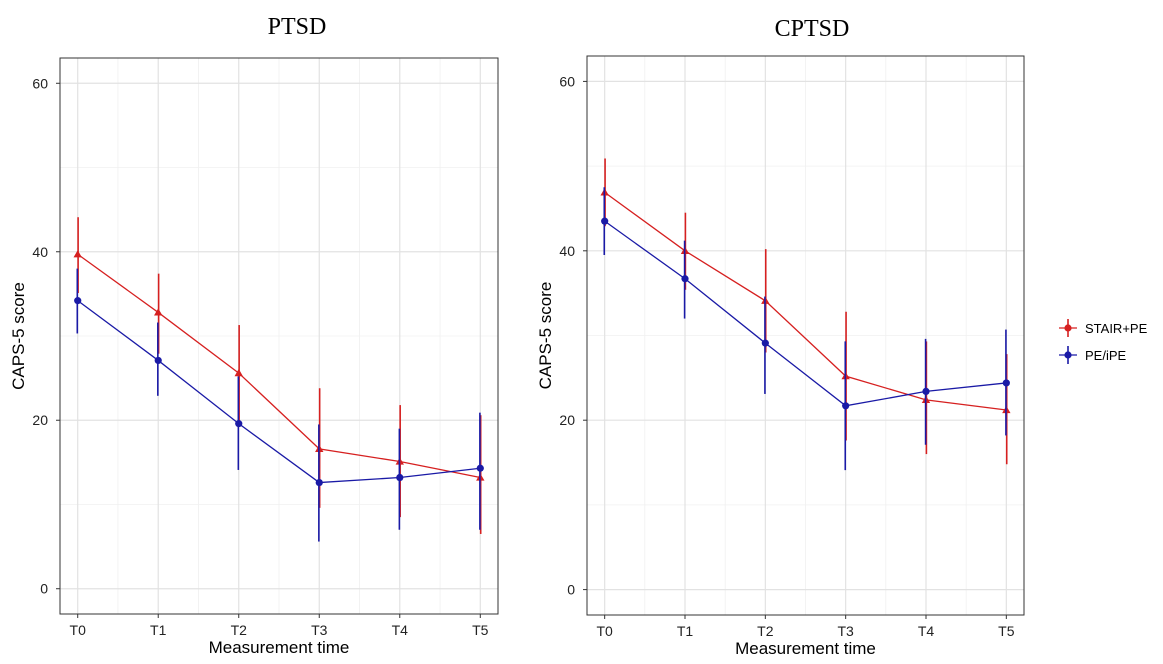  What do you see at coordinates (1103, 341) in the screenshot?
I see `legend: STAIR+PE PE/iPE` at bounding box center [1103, 341].